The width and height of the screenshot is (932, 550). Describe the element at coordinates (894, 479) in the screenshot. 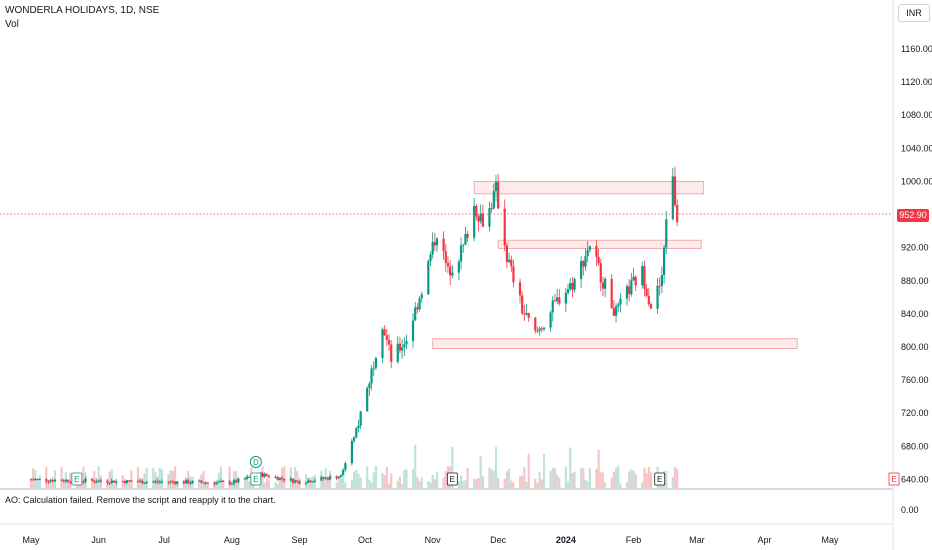

I see `earnings-marker-axis` at that location.